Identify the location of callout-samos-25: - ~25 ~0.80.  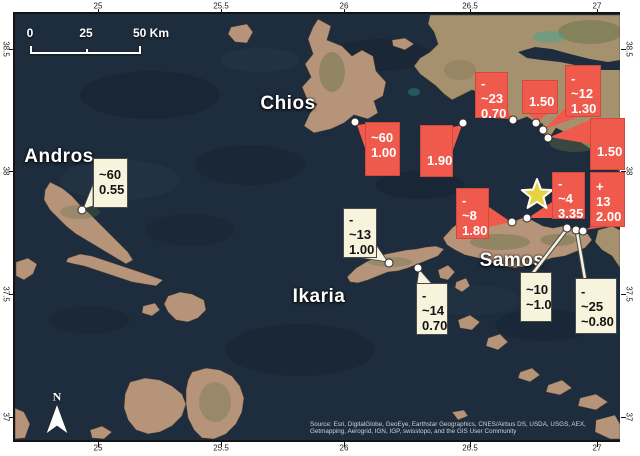
(596, 306).